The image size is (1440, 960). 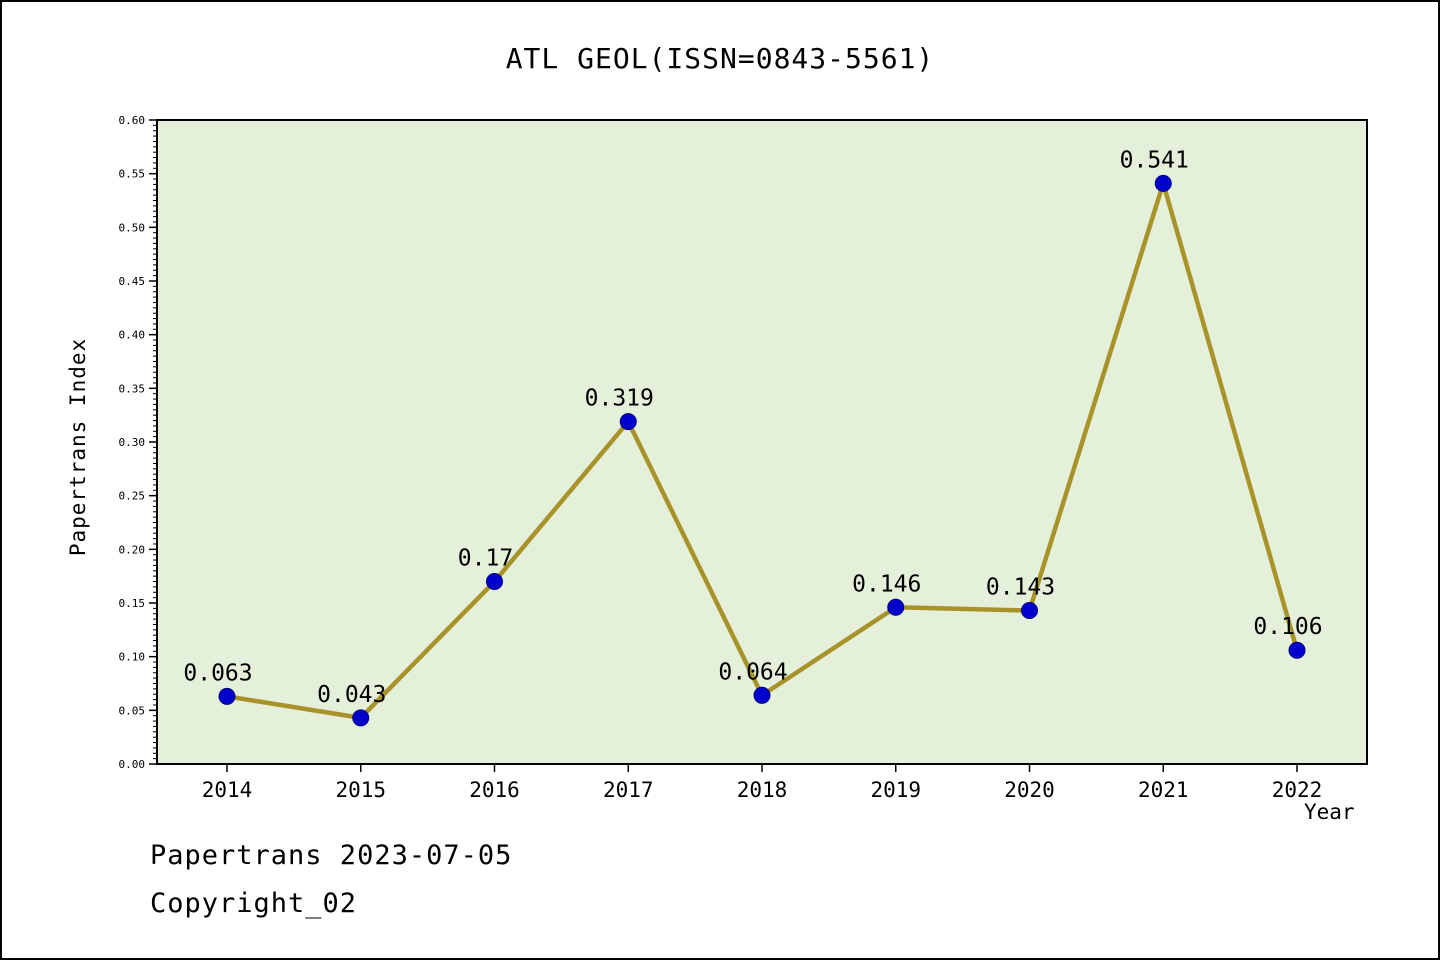 I want to click on y-tick-label: 0.00, so click(x=132, y=764).